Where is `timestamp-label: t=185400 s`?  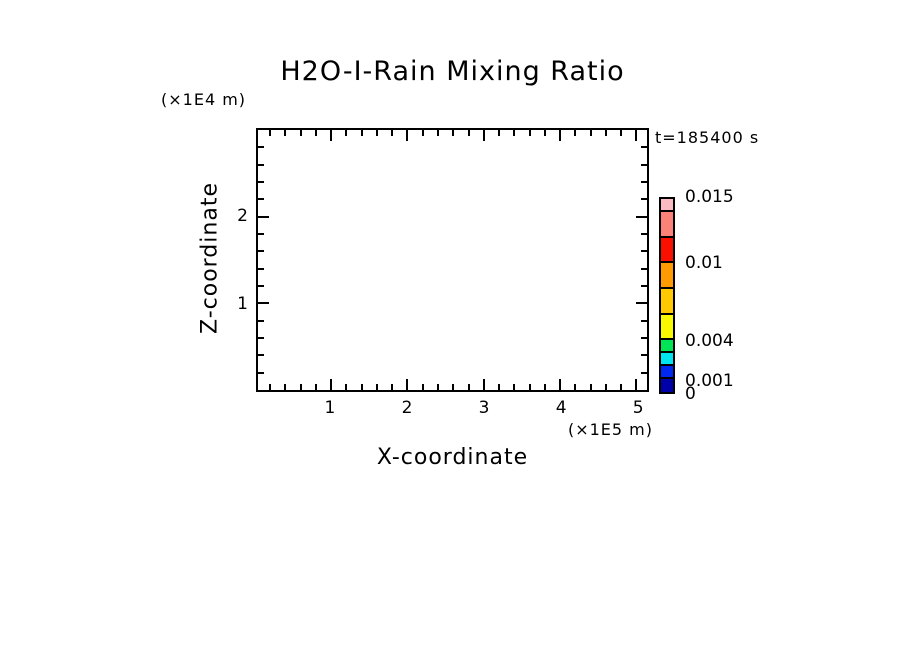 timestamp-label: t=185400 s is located at coordinates (707, 137).